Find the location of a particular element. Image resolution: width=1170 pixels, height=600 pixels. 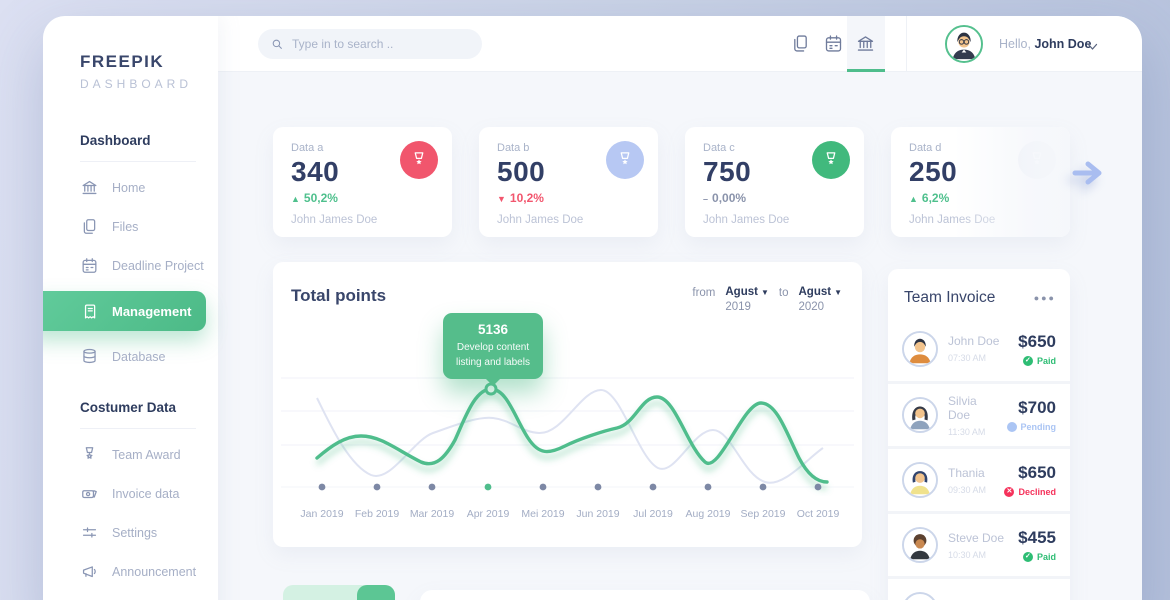

invoice-row-silvia-doe: Silvia Doe 11:30 AM $700 Pending is located at coordinates (979, 413).